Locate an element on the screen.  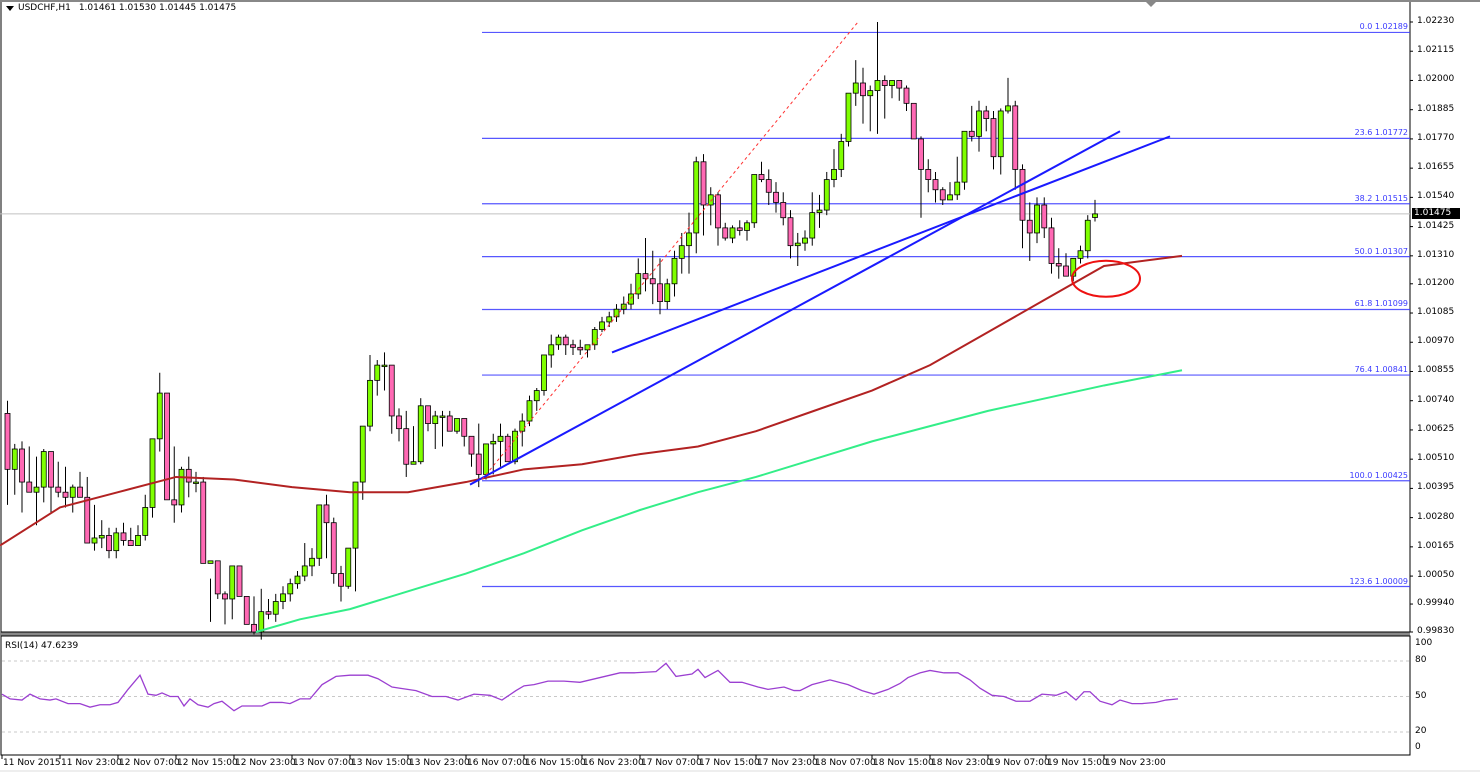
fib-label-76.4: 76.4 1.00841 is located at coordinates (1381, 370).